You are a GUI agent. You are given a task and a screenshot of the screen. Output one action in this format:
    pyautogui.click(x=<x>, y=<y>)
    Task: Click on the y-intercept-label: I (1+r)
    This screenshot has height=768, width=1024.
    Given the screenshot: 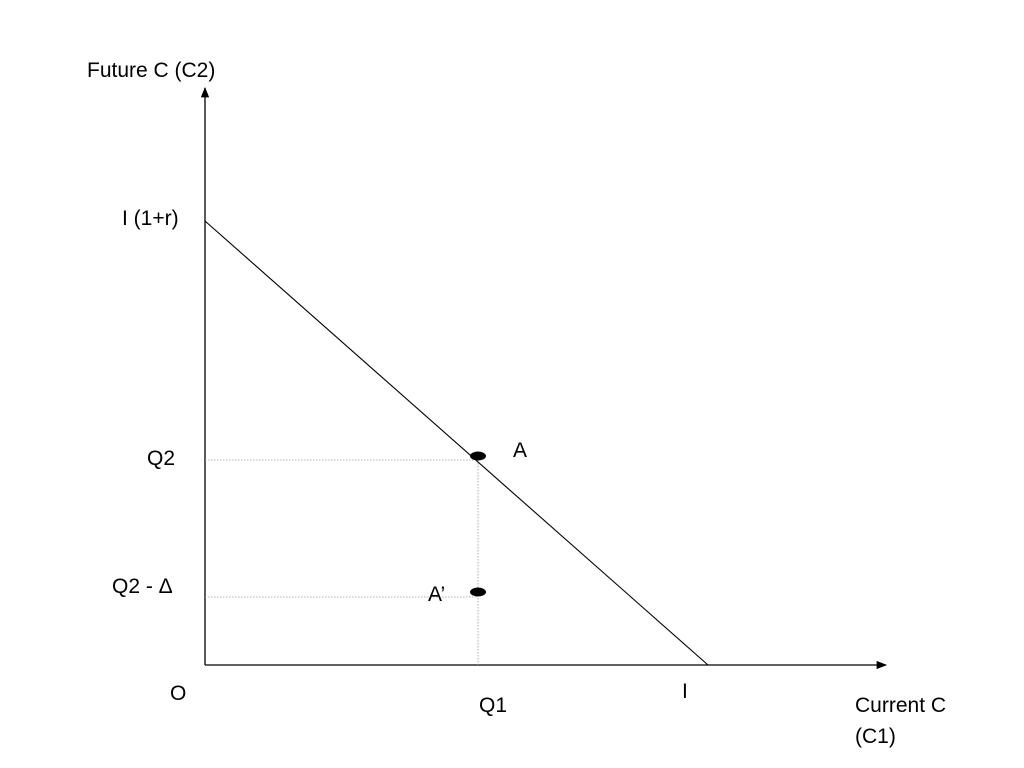 What is the action you would take?
    pyautogui.click(x=150, y=218)
    